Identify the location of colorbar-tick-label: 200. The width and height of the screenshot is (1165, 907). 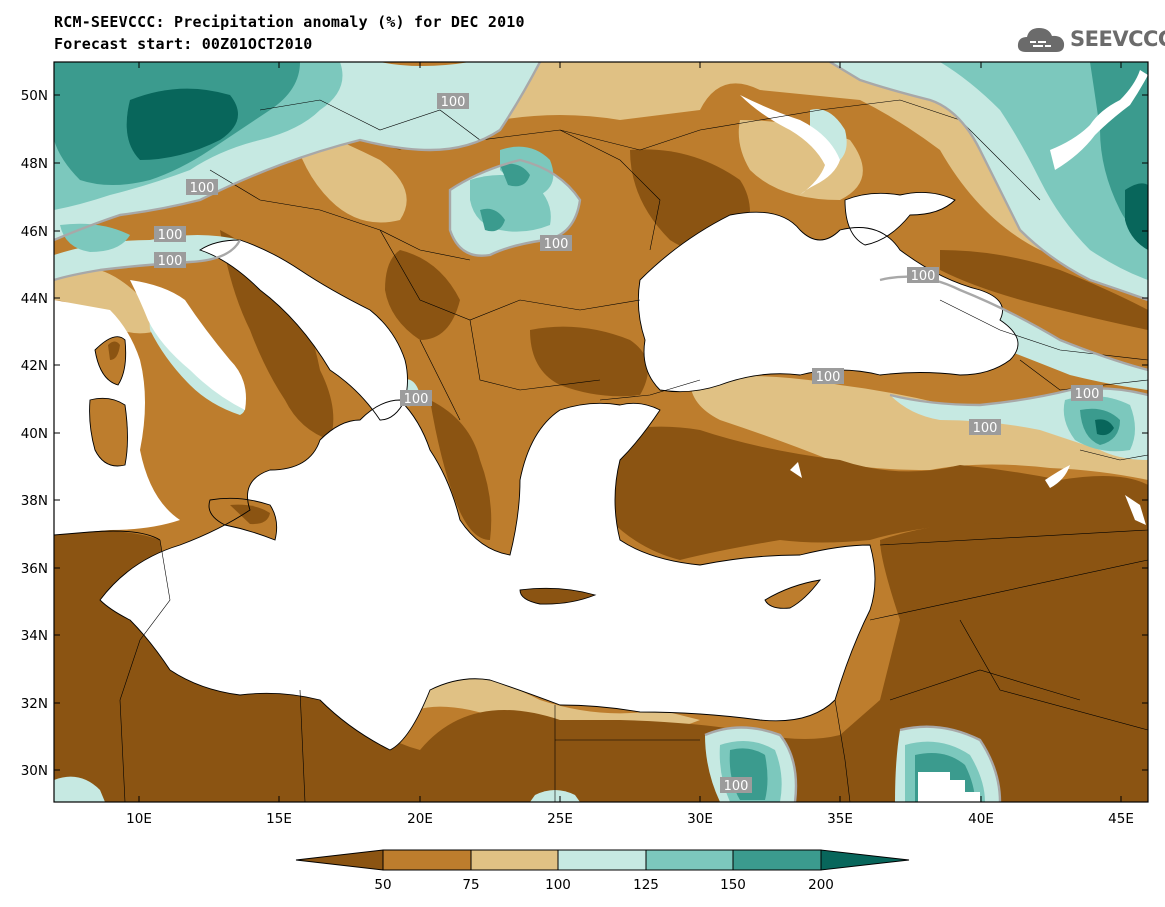
(821, 885).